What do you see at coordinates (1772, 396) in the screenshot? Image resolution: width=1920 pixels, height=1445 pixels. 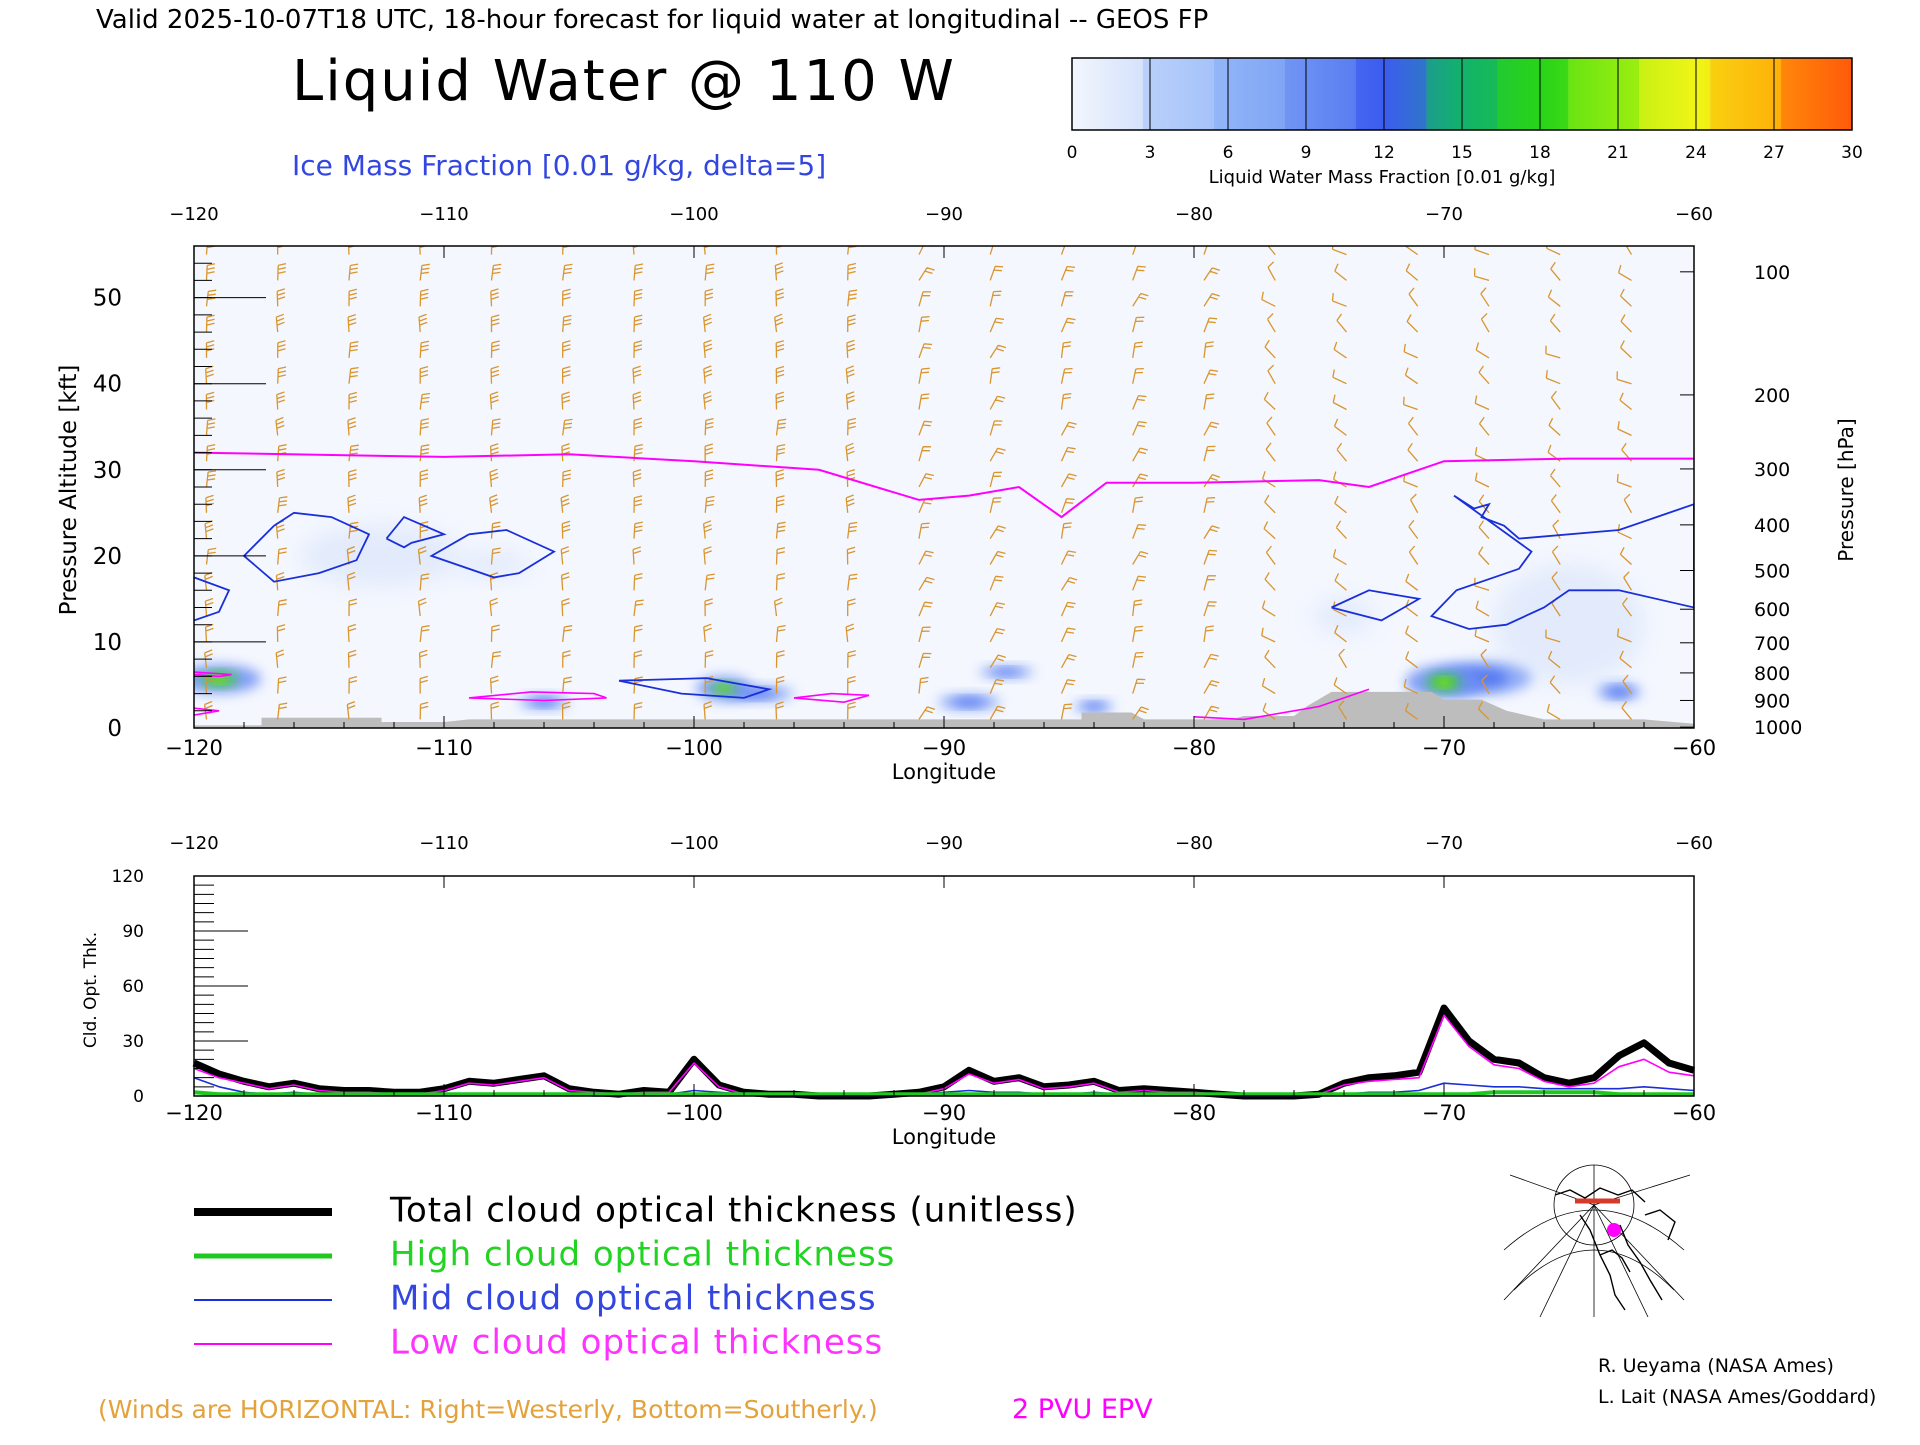 I see `pressure-tick-label: 200` at bounding box center [1772, 396].